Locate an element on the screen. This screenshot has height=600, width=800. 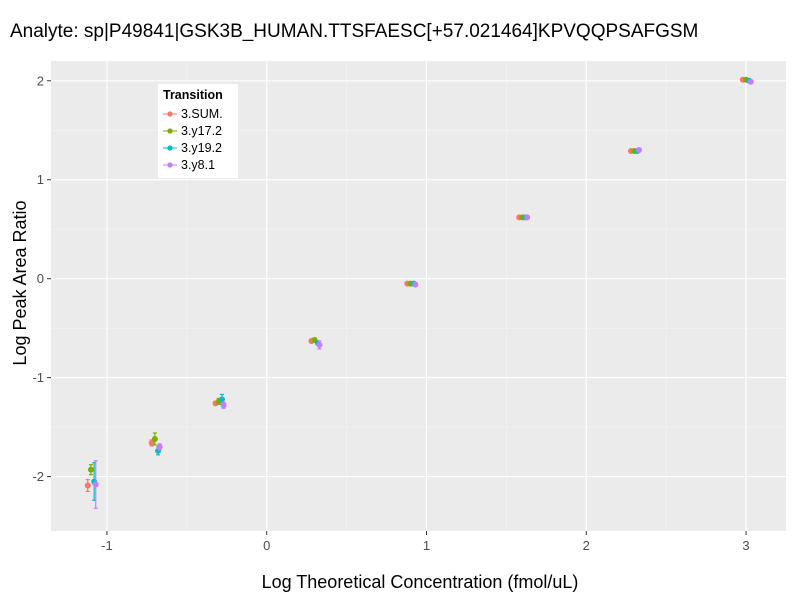
legend-item: 3.y19.2 is located at coordinates (192, 148).